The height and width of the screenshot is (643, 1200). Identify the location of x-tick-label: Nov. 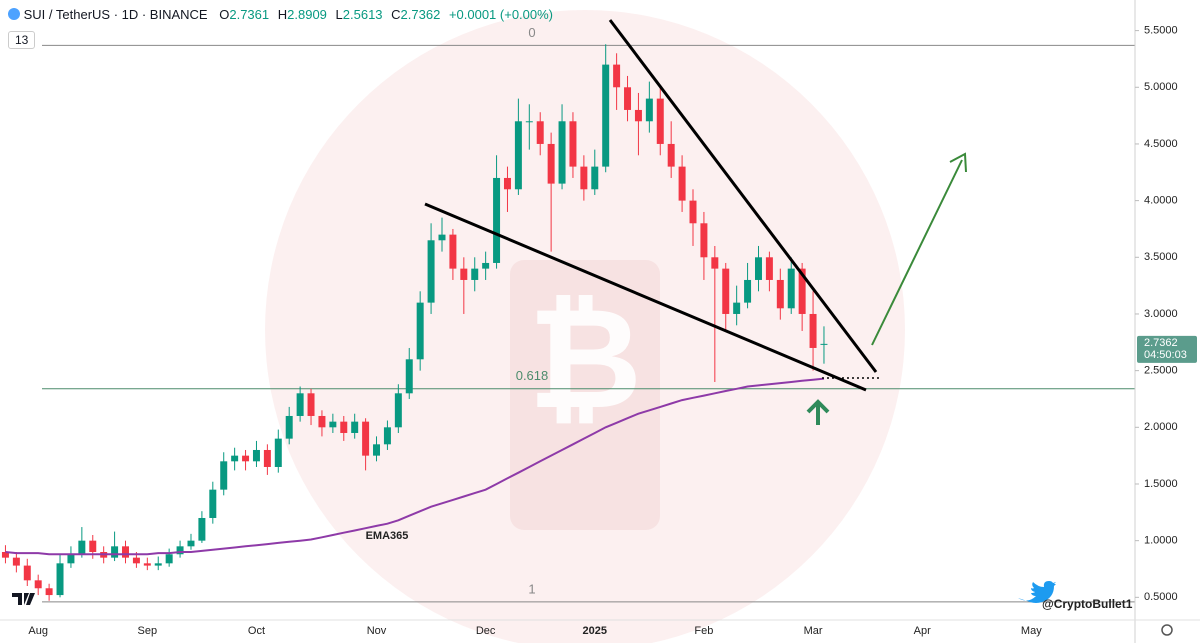
(377, 631).